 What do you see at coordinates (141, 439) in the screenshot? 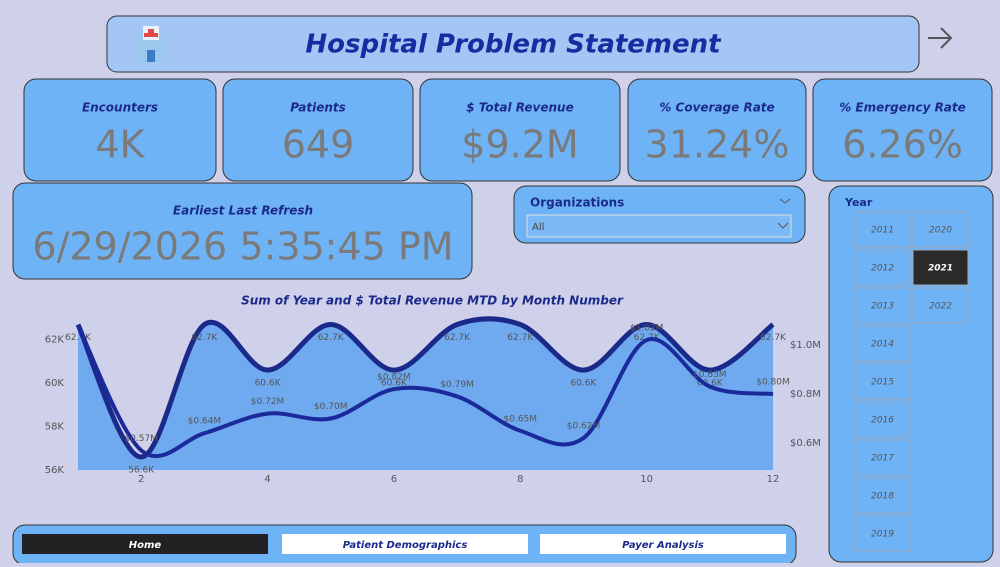
I see `data-label: $0.57M` at bounding box center [141, 439].